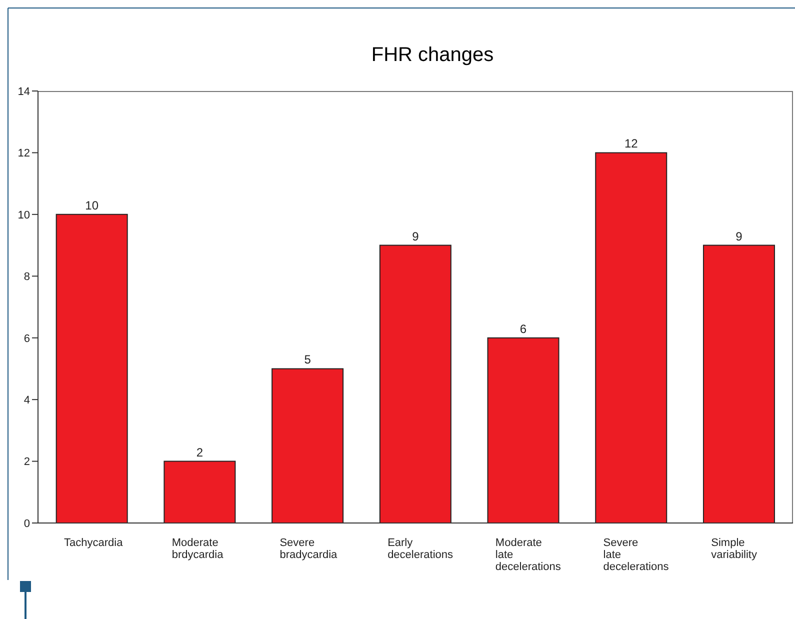 This screenshot has width=795, height=619. Describe the element at coordinates (92, 205) in the screenshot. I see `data-label: 10` at that location.